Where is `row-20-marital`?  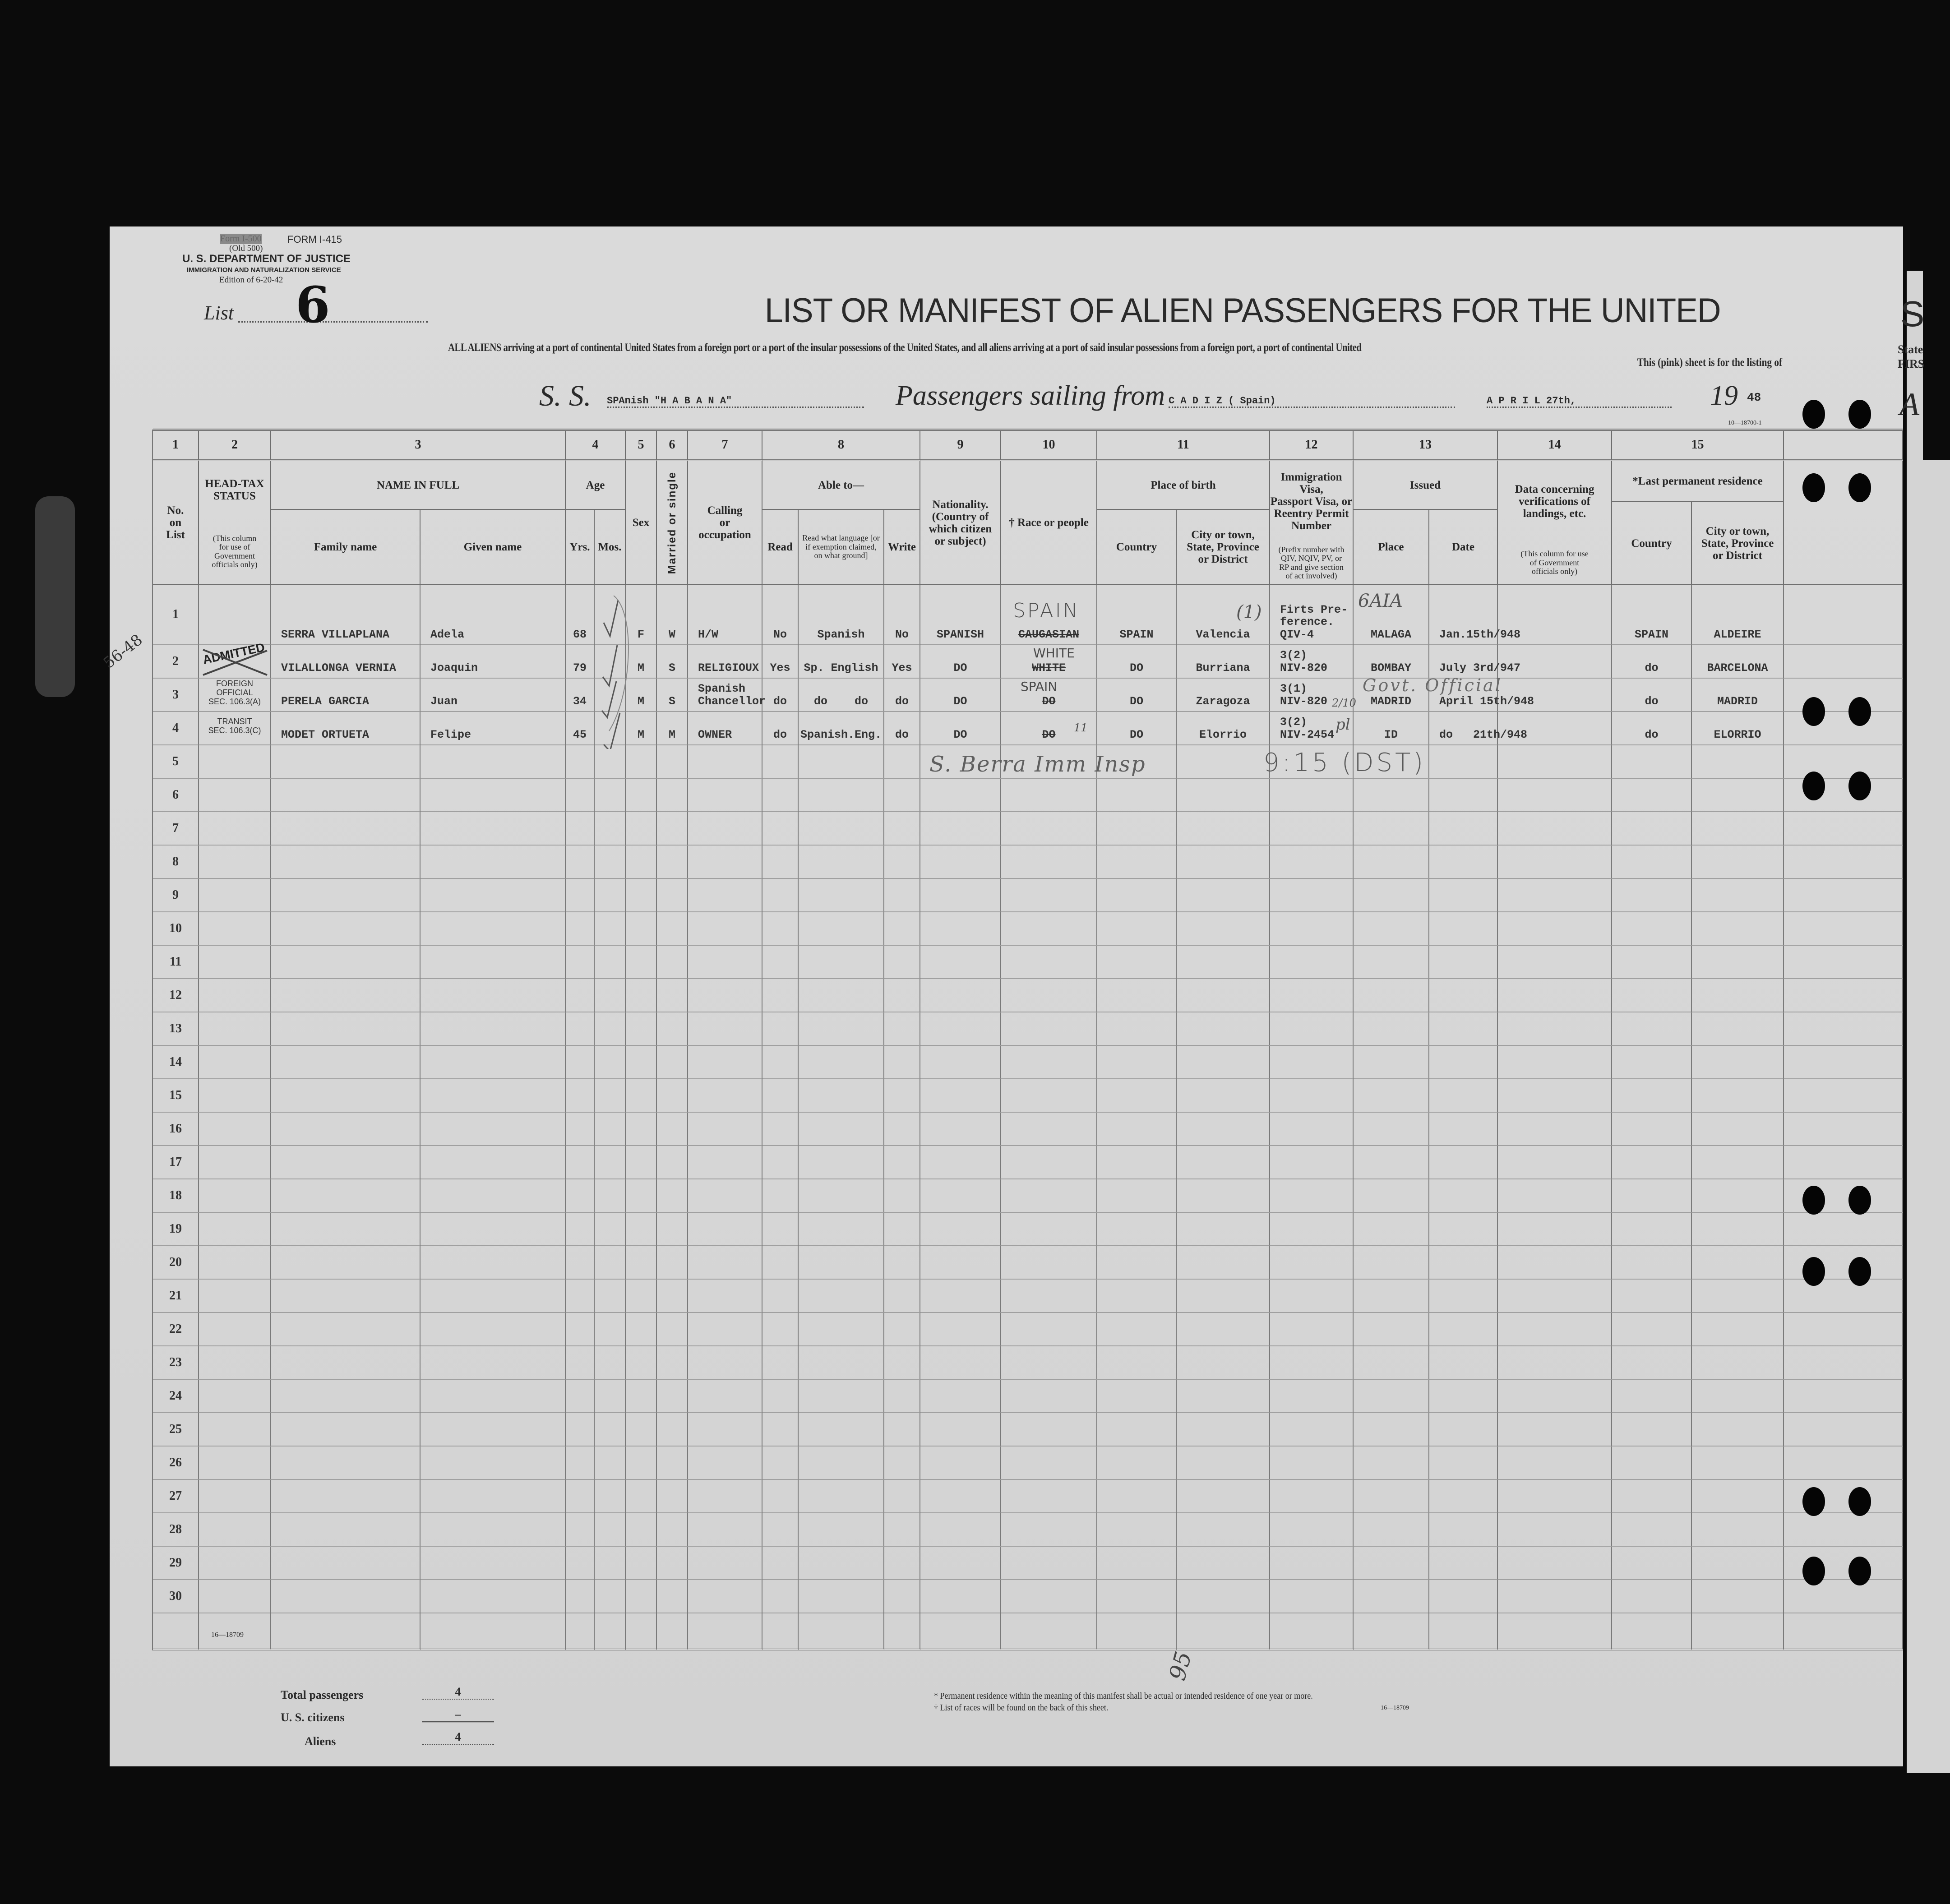 row-20-marital is located at coordinates (672, 1263).